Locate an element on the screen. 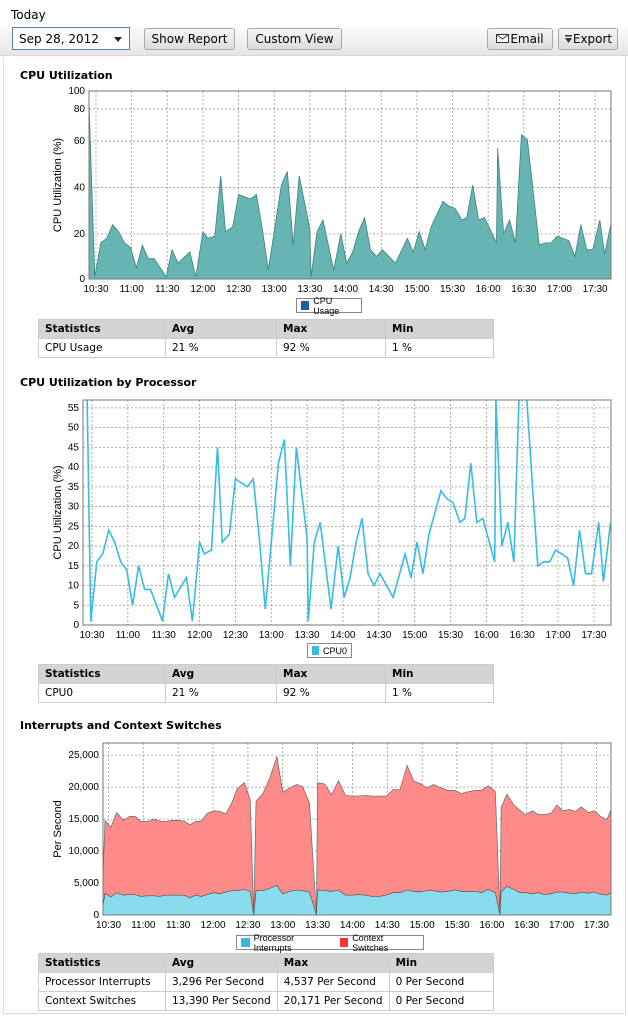  cell: CPU0 is located at coordinates (102, 693).